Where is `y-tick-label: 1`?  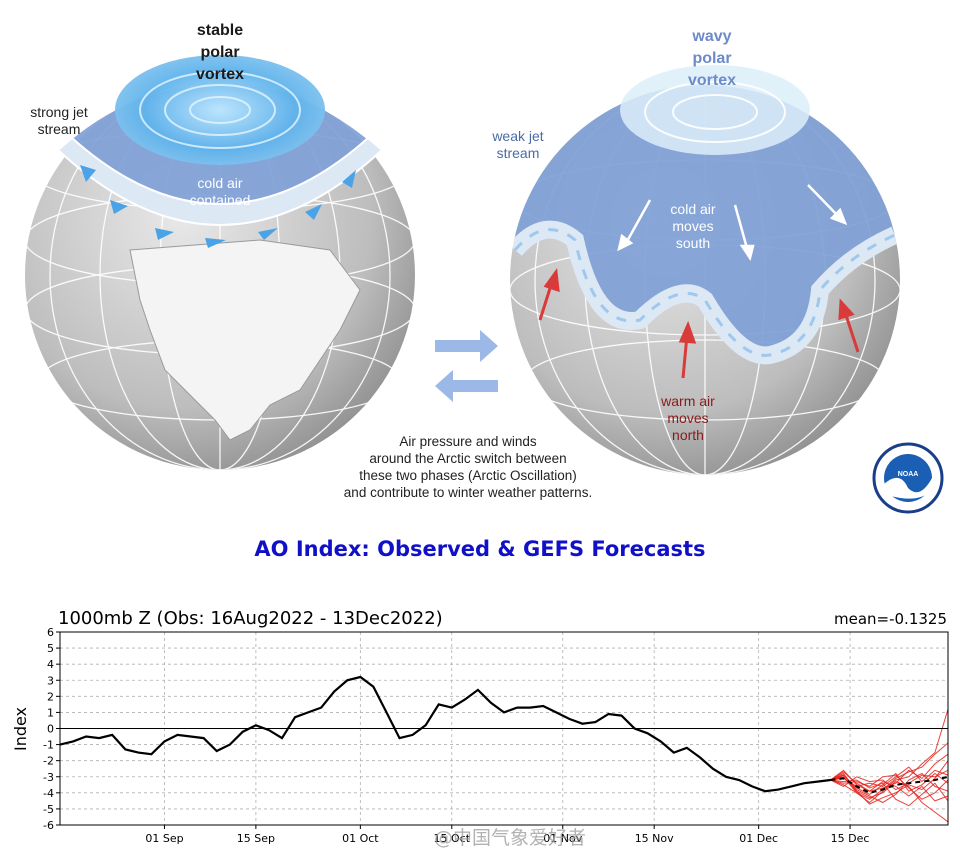
y-tick-label: 1 is located at coordinates (50, 712).